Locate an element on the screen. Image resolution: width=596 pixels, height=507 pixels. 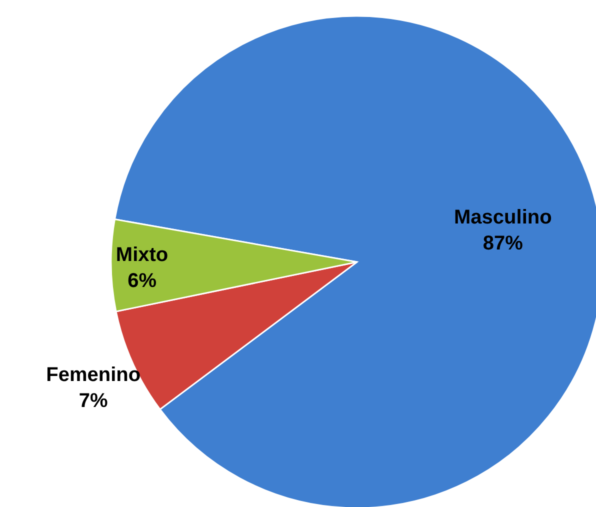
data-label: 87% is located at coordinates (503, 243).